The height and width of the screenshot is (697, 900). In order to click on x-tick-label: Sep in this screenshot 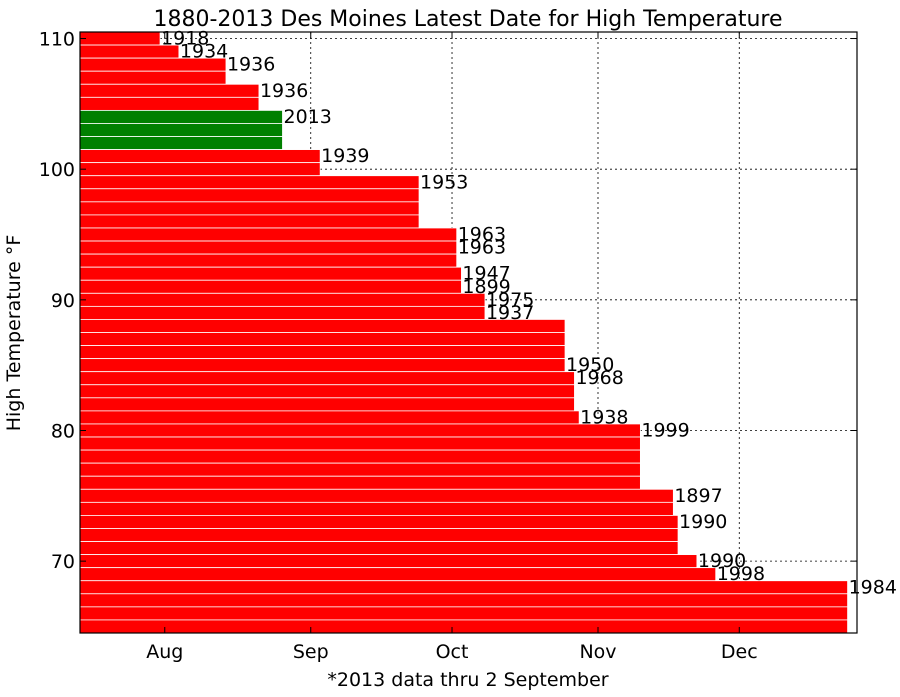, I will do `click(311, 652)`.